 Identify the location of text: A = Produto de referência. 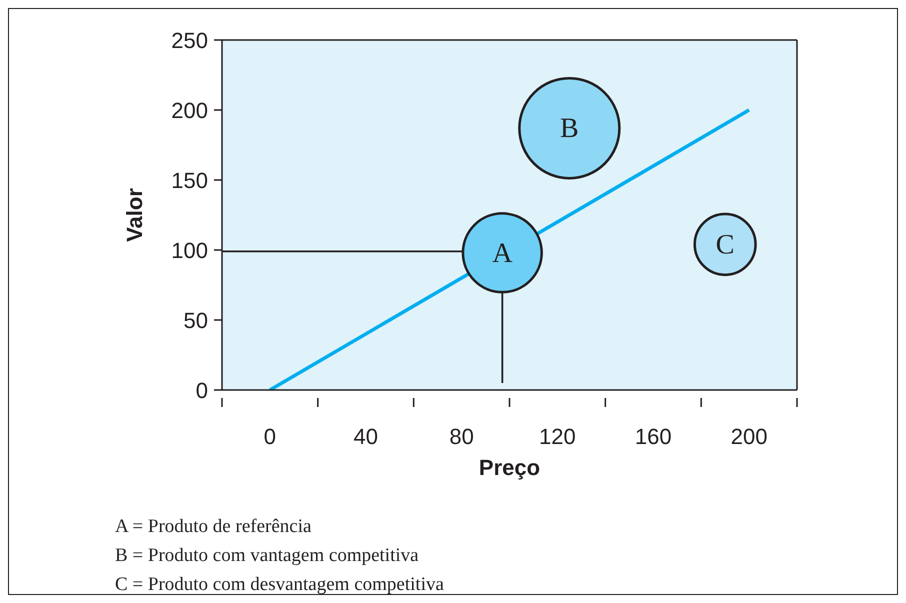
(213, 527).